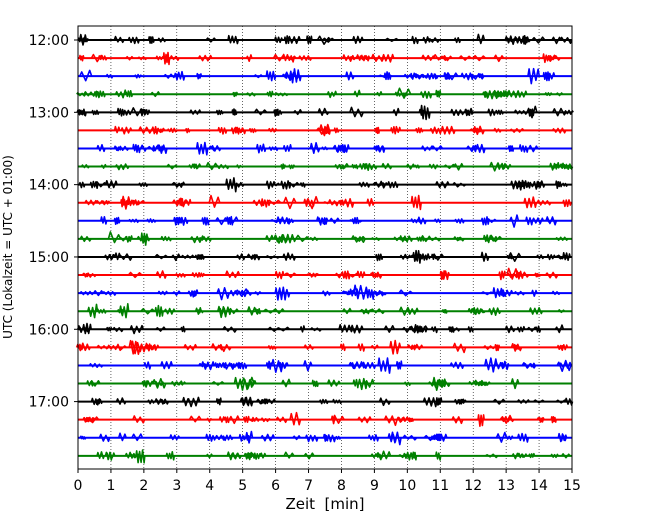 The height and width of the screenshot is (520, 650). Describe the element at coordinates (176, 486) in the screenshot. I see `x-tick-label-3: 3` at that location.